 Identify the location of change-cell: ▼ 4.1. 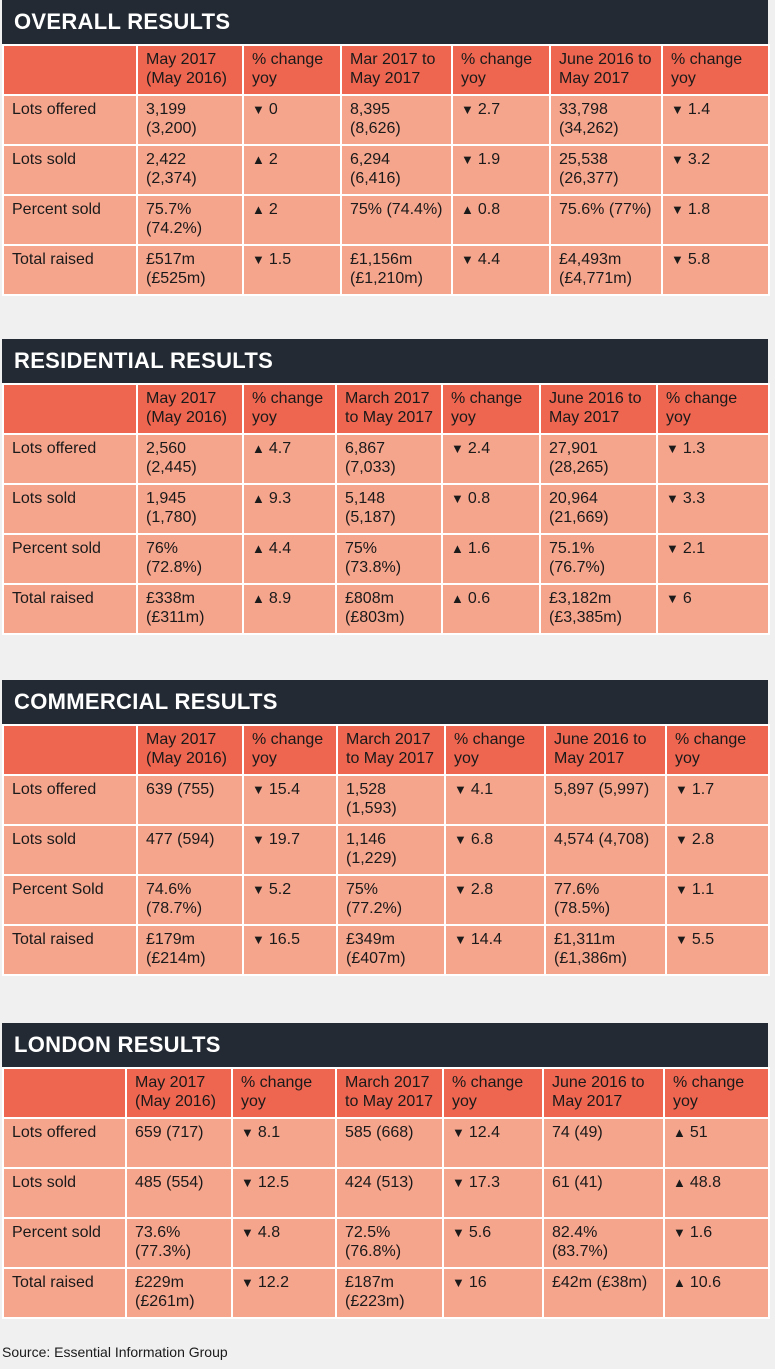
(495, 800).